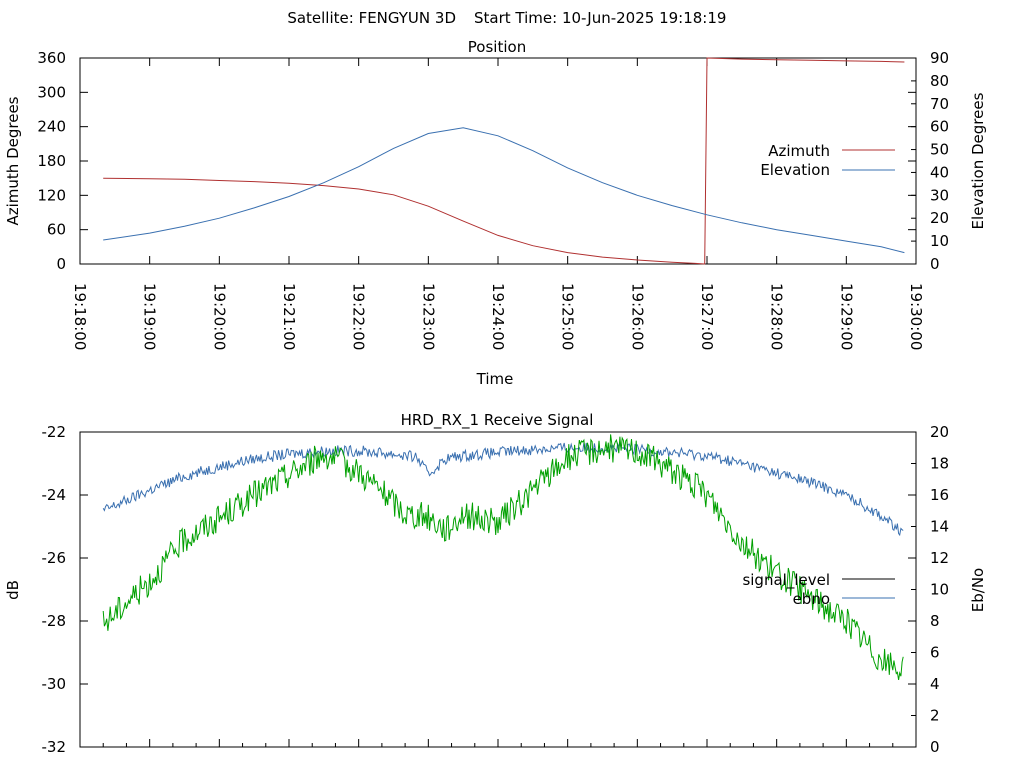 Image resolution: width=1024 pixels, height=768 pixels. I want to click on legend-label-elevation: Elevation, so click(795, 170).